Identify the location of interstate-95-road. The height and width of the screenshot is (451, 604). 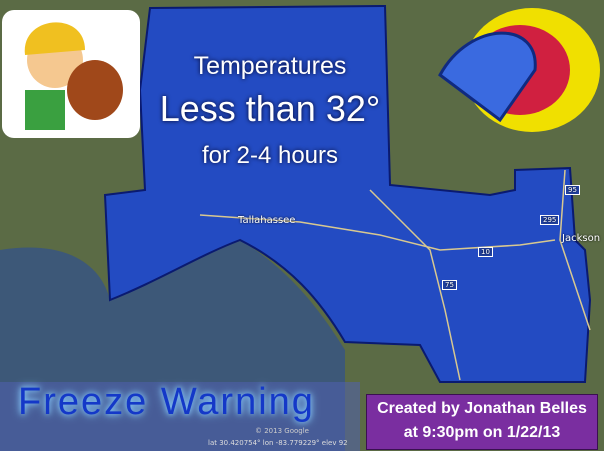
(575, 250).